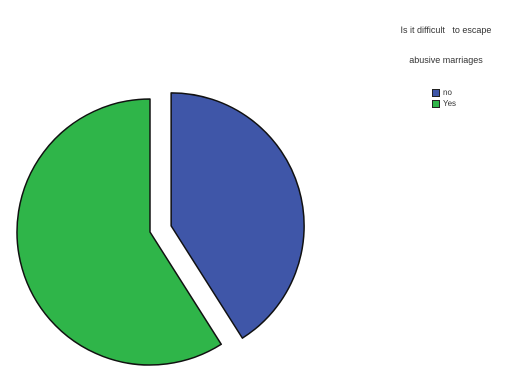 This screenshot has width=514, height=366. Describe the element at coordinates (436, 103) in the screenshot. I see `legend-swatch-yes` at that location.